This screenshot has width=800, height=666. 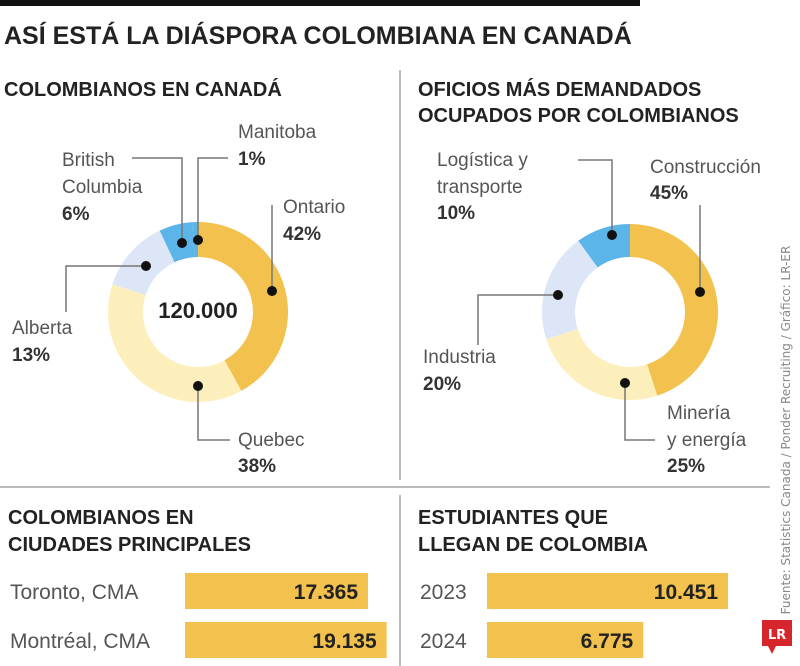 I want to click on lr-logo-text: LR, so click(x=777, y=635).